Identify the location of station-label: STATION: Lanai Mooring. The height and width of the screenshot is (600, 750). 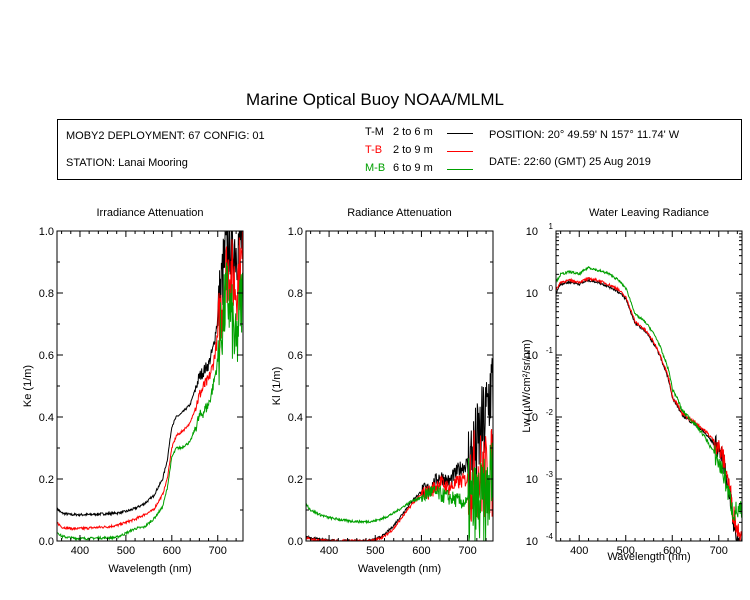
(127, 163).